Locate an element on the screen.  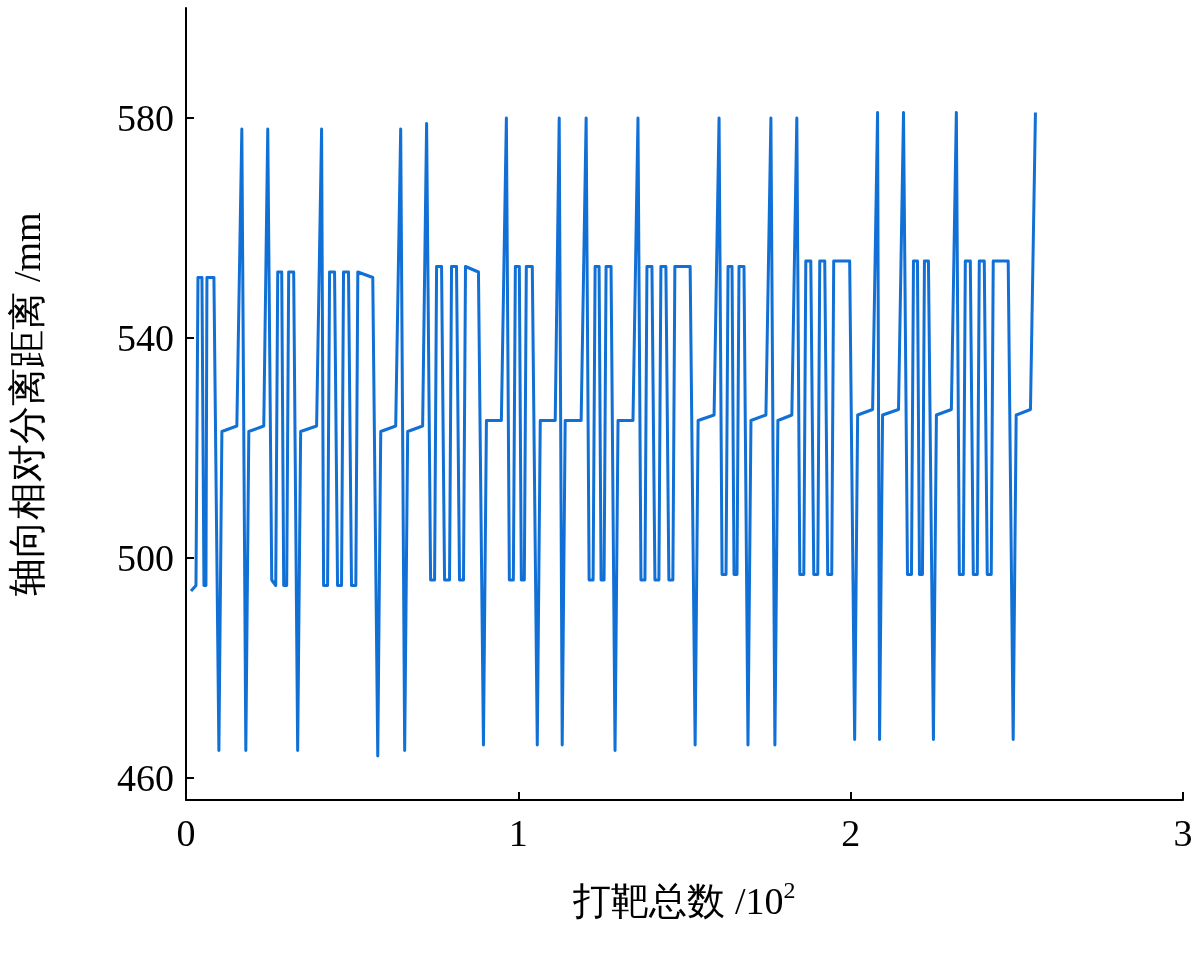
y-tick-label: 580 is located at coordinates (145, 118).